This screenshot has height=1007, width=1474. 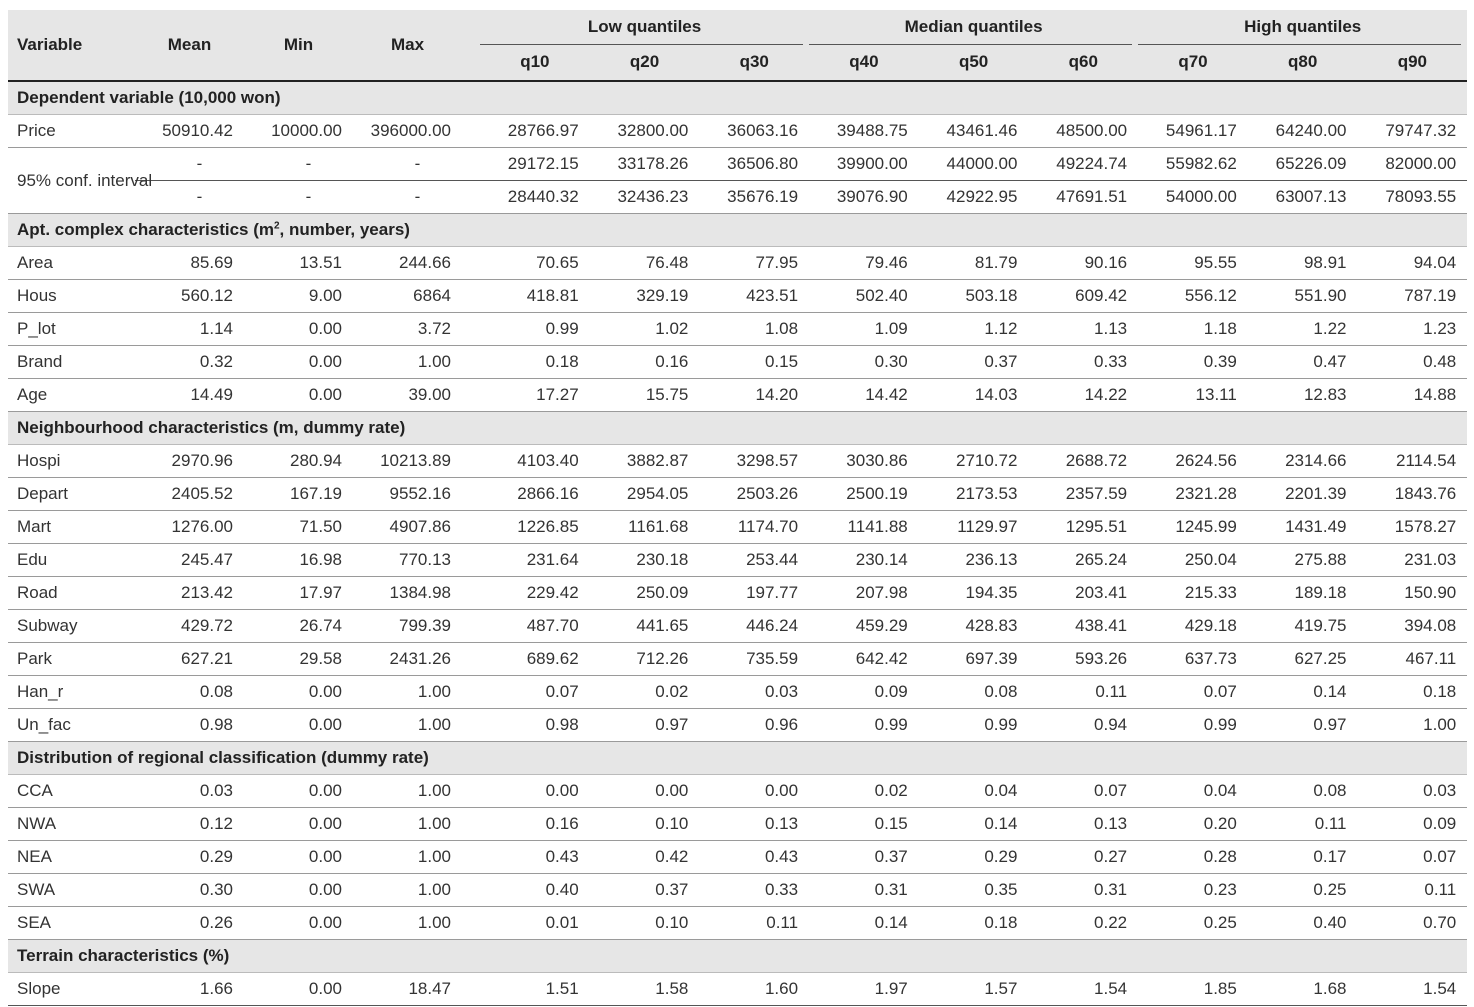 I want to click on table-cell: 189.18, so click(x=1302, y=593).